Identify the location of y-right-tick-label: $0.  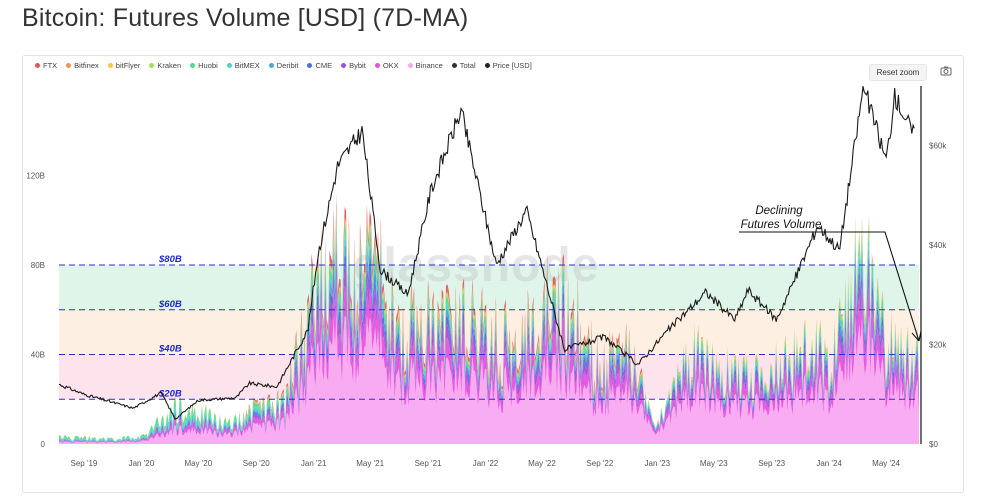
(933, 444).